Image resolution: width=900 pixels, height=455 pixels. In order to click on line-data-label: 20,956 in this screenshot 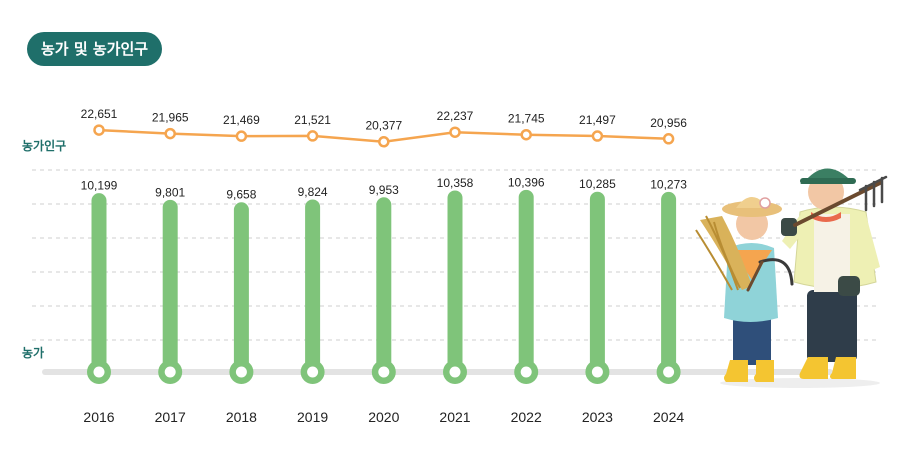, I will do `click(668, 123)`.